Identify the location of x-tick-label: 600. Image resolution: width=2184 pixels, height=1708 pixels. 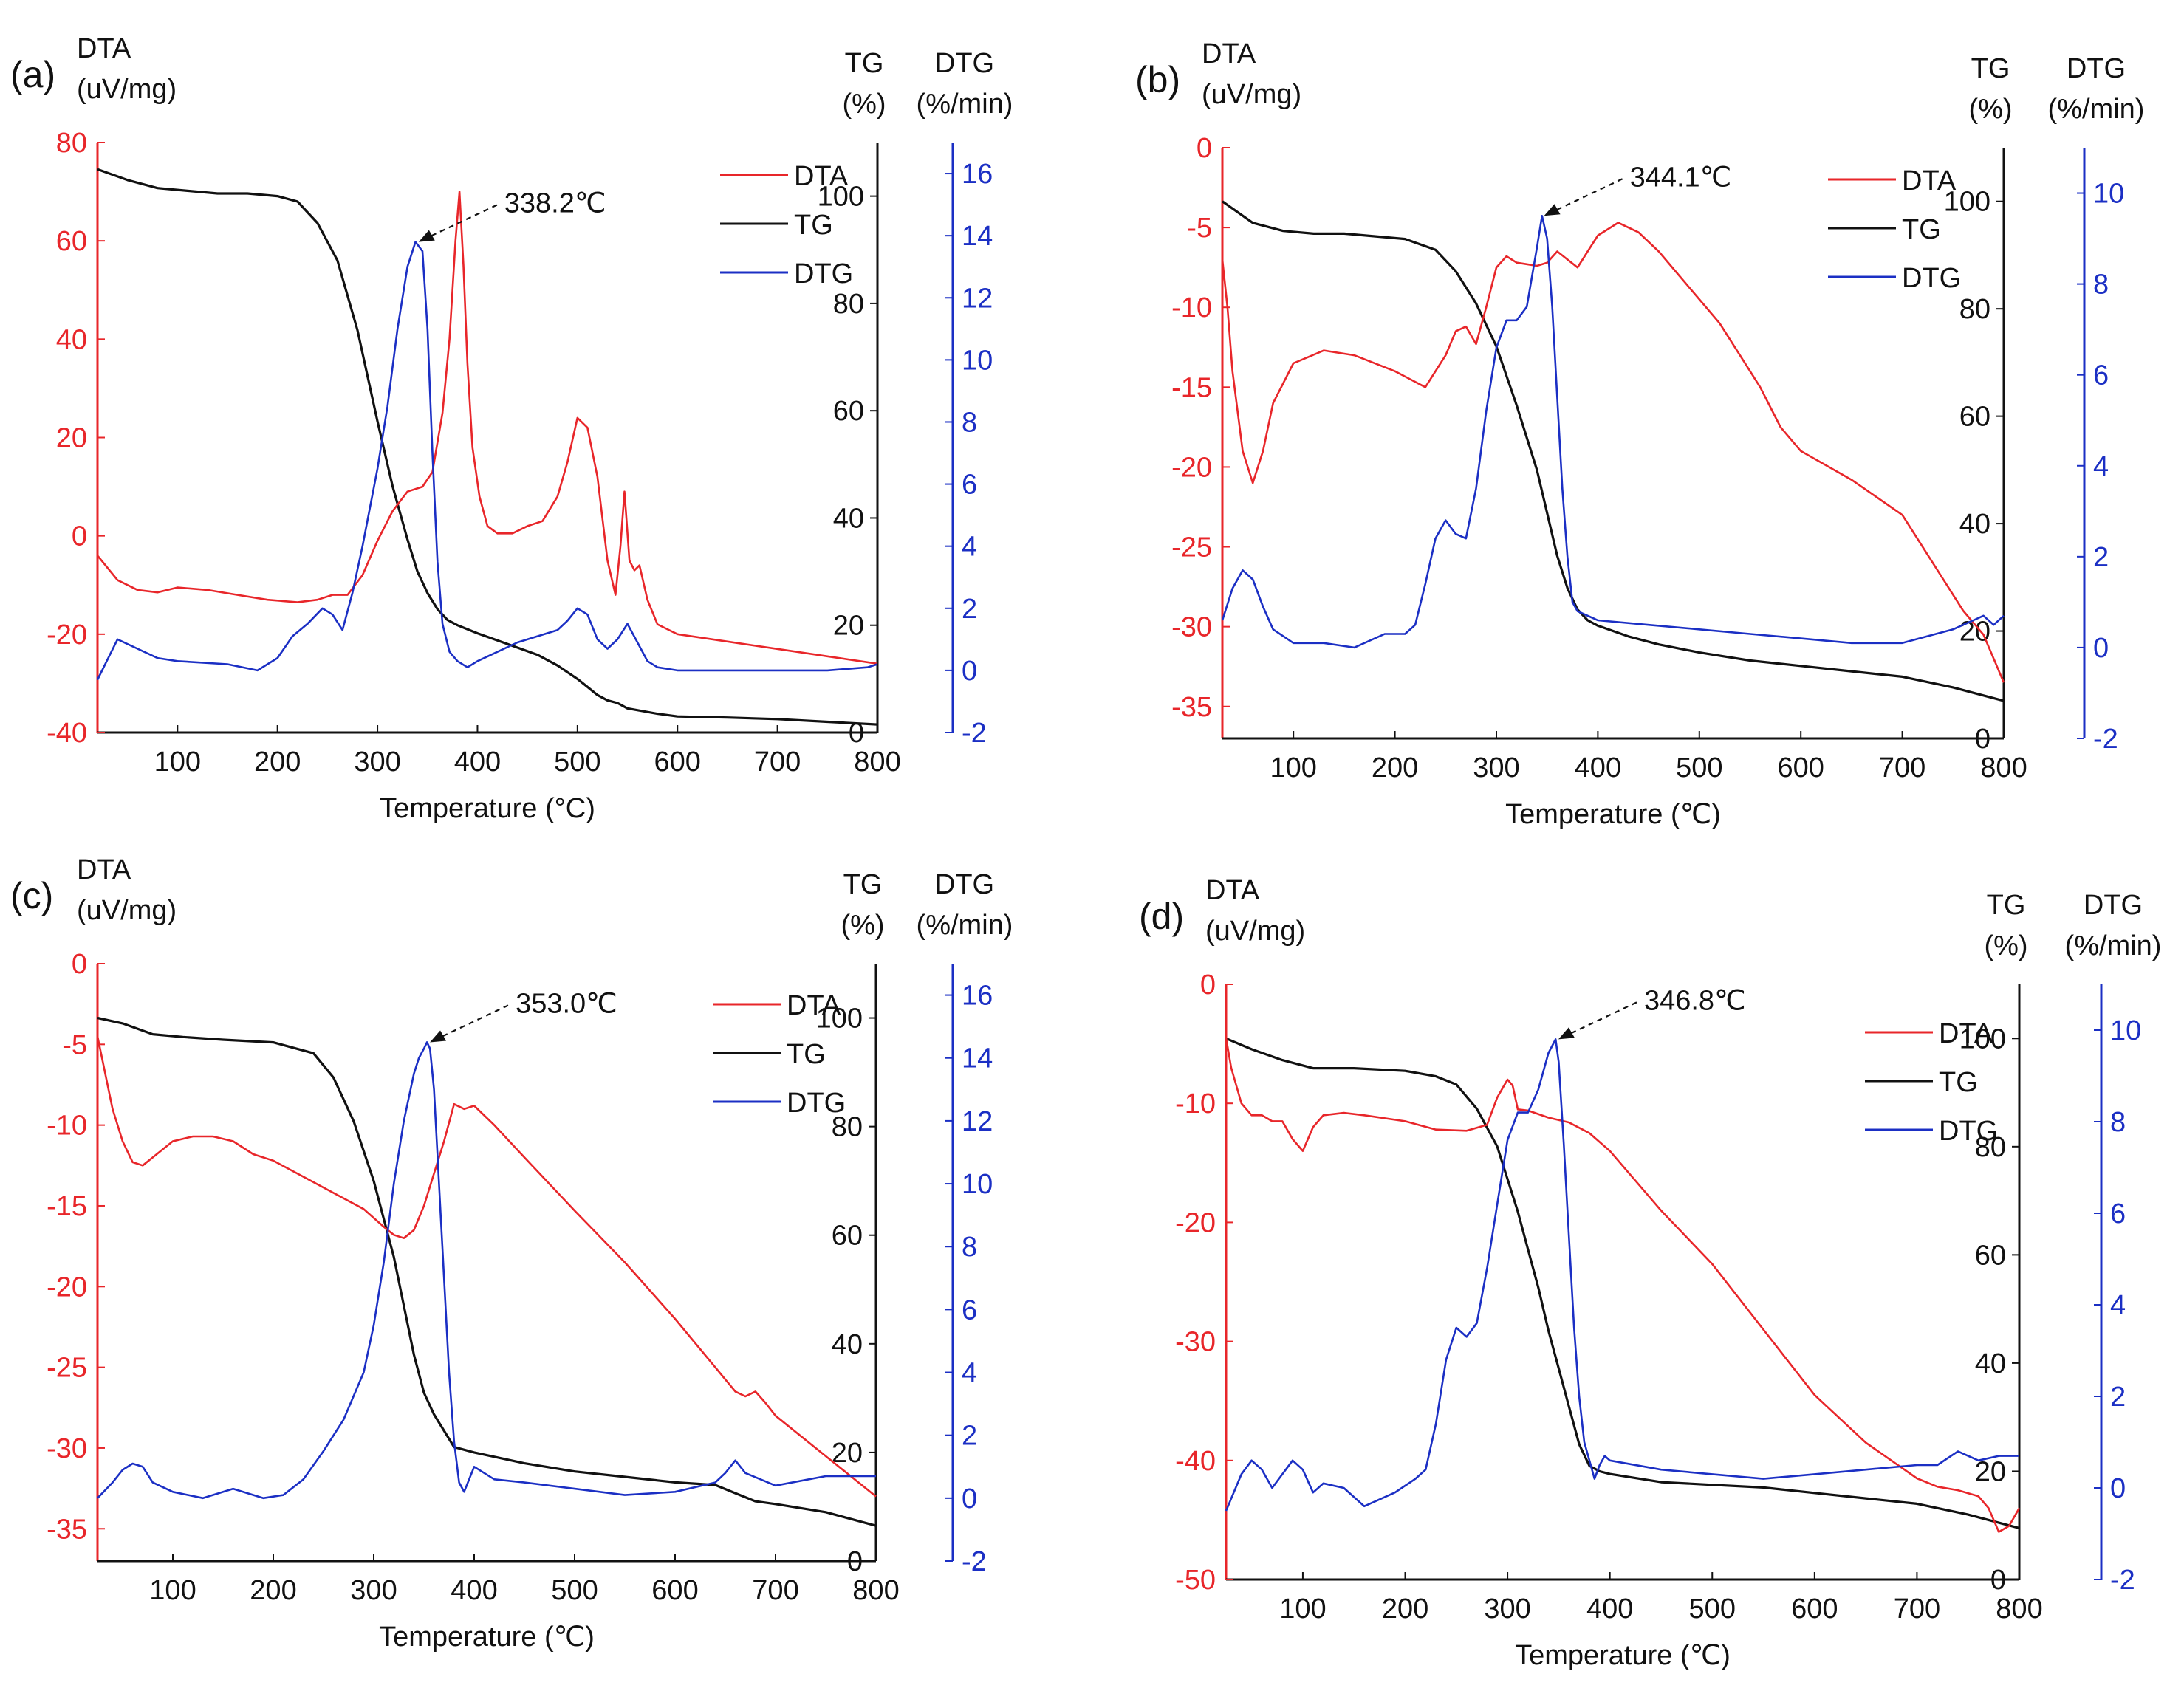
(1814, 1610).